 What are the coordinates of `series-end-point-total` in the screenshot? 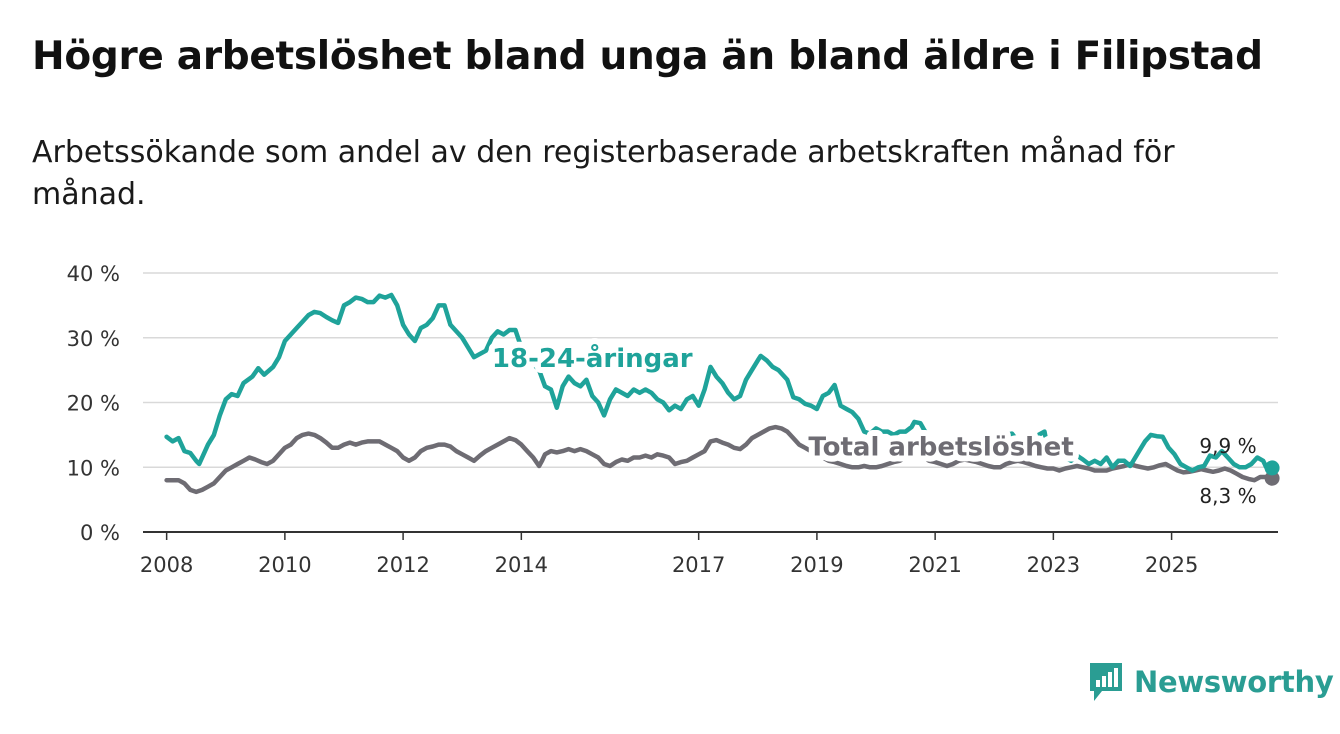 It's located at (1272, 478).